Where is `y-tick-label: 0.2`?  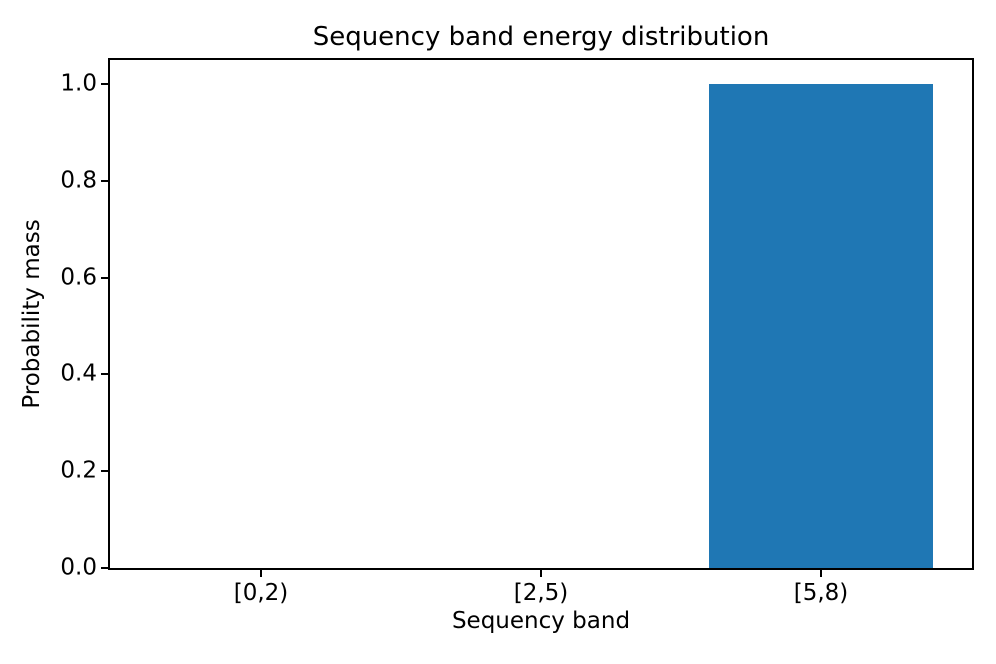 y-tick-label: 0.2 is located at coordinates (78, 470).